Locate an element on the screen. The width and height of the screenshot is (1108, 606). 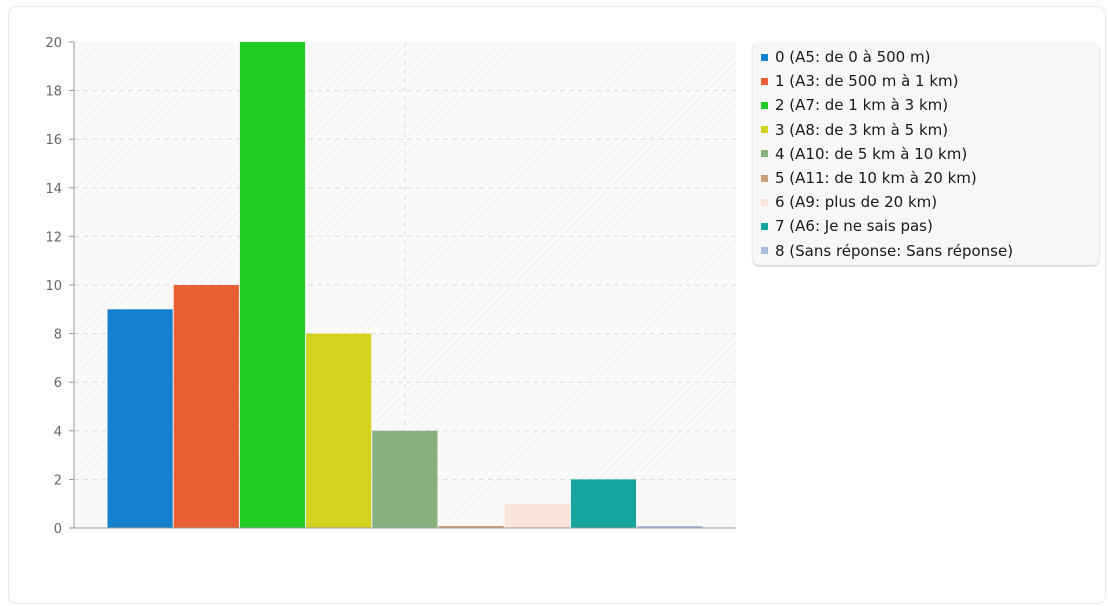
legend-label: 7 (A6: Je ne sais pas) is located at coordinates (854, 226).